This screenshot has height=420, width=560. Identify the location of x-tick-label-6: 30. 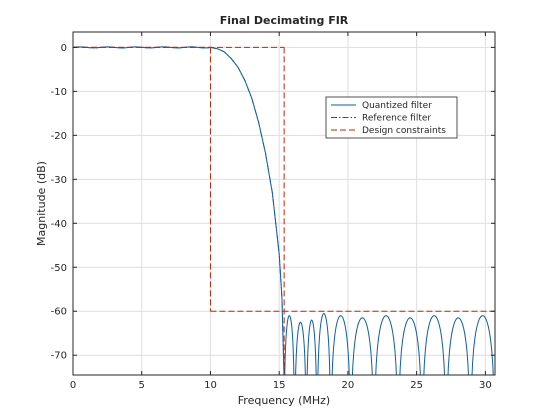
(485, 385).